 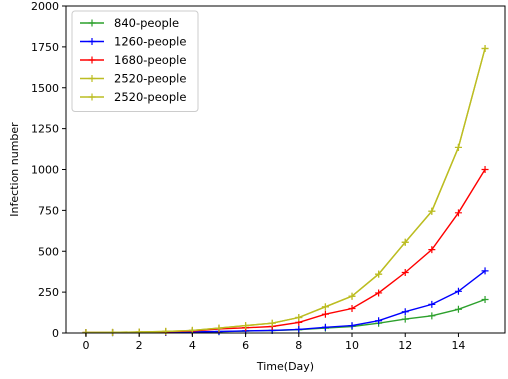 I want to click on legend-entry: 1260-people, so click(x=133, y=42).